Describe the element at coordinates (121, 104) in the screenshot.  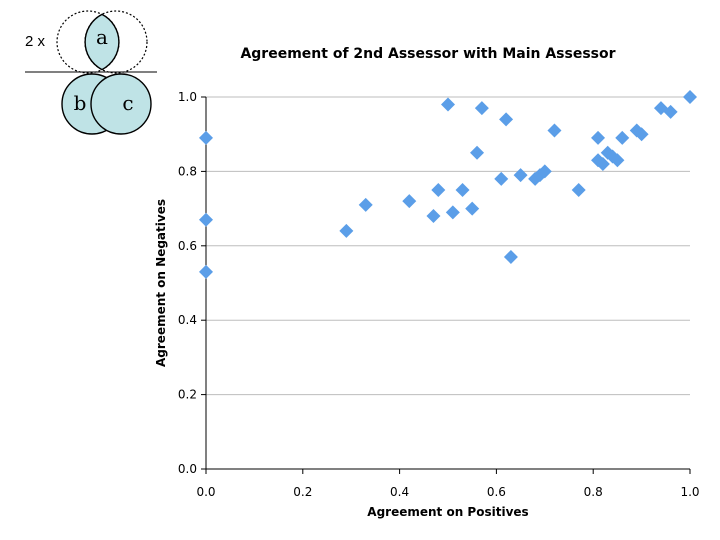
I see `venn-circle-c` at that location.